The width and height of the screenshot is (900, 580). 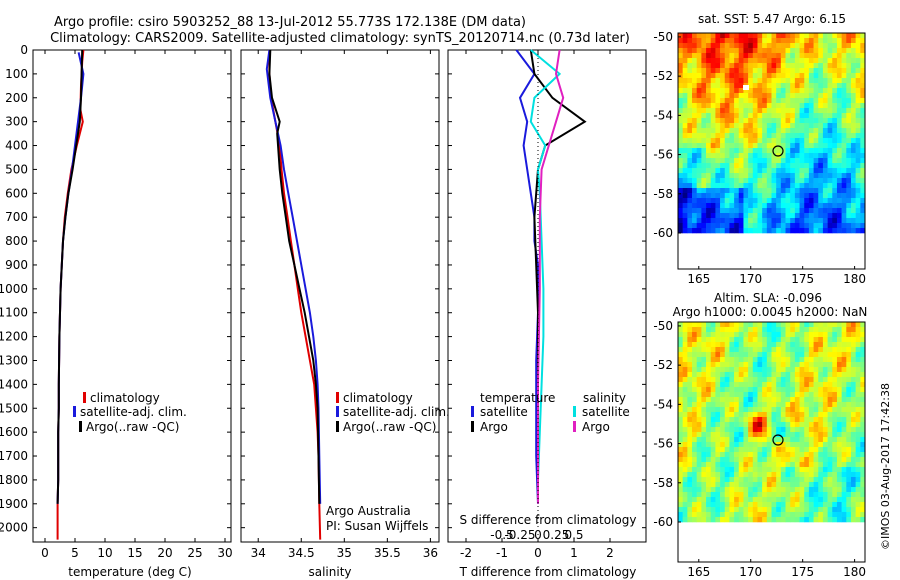 I want to click on depth-tick-label: 1700, so click(x=14, y=456).